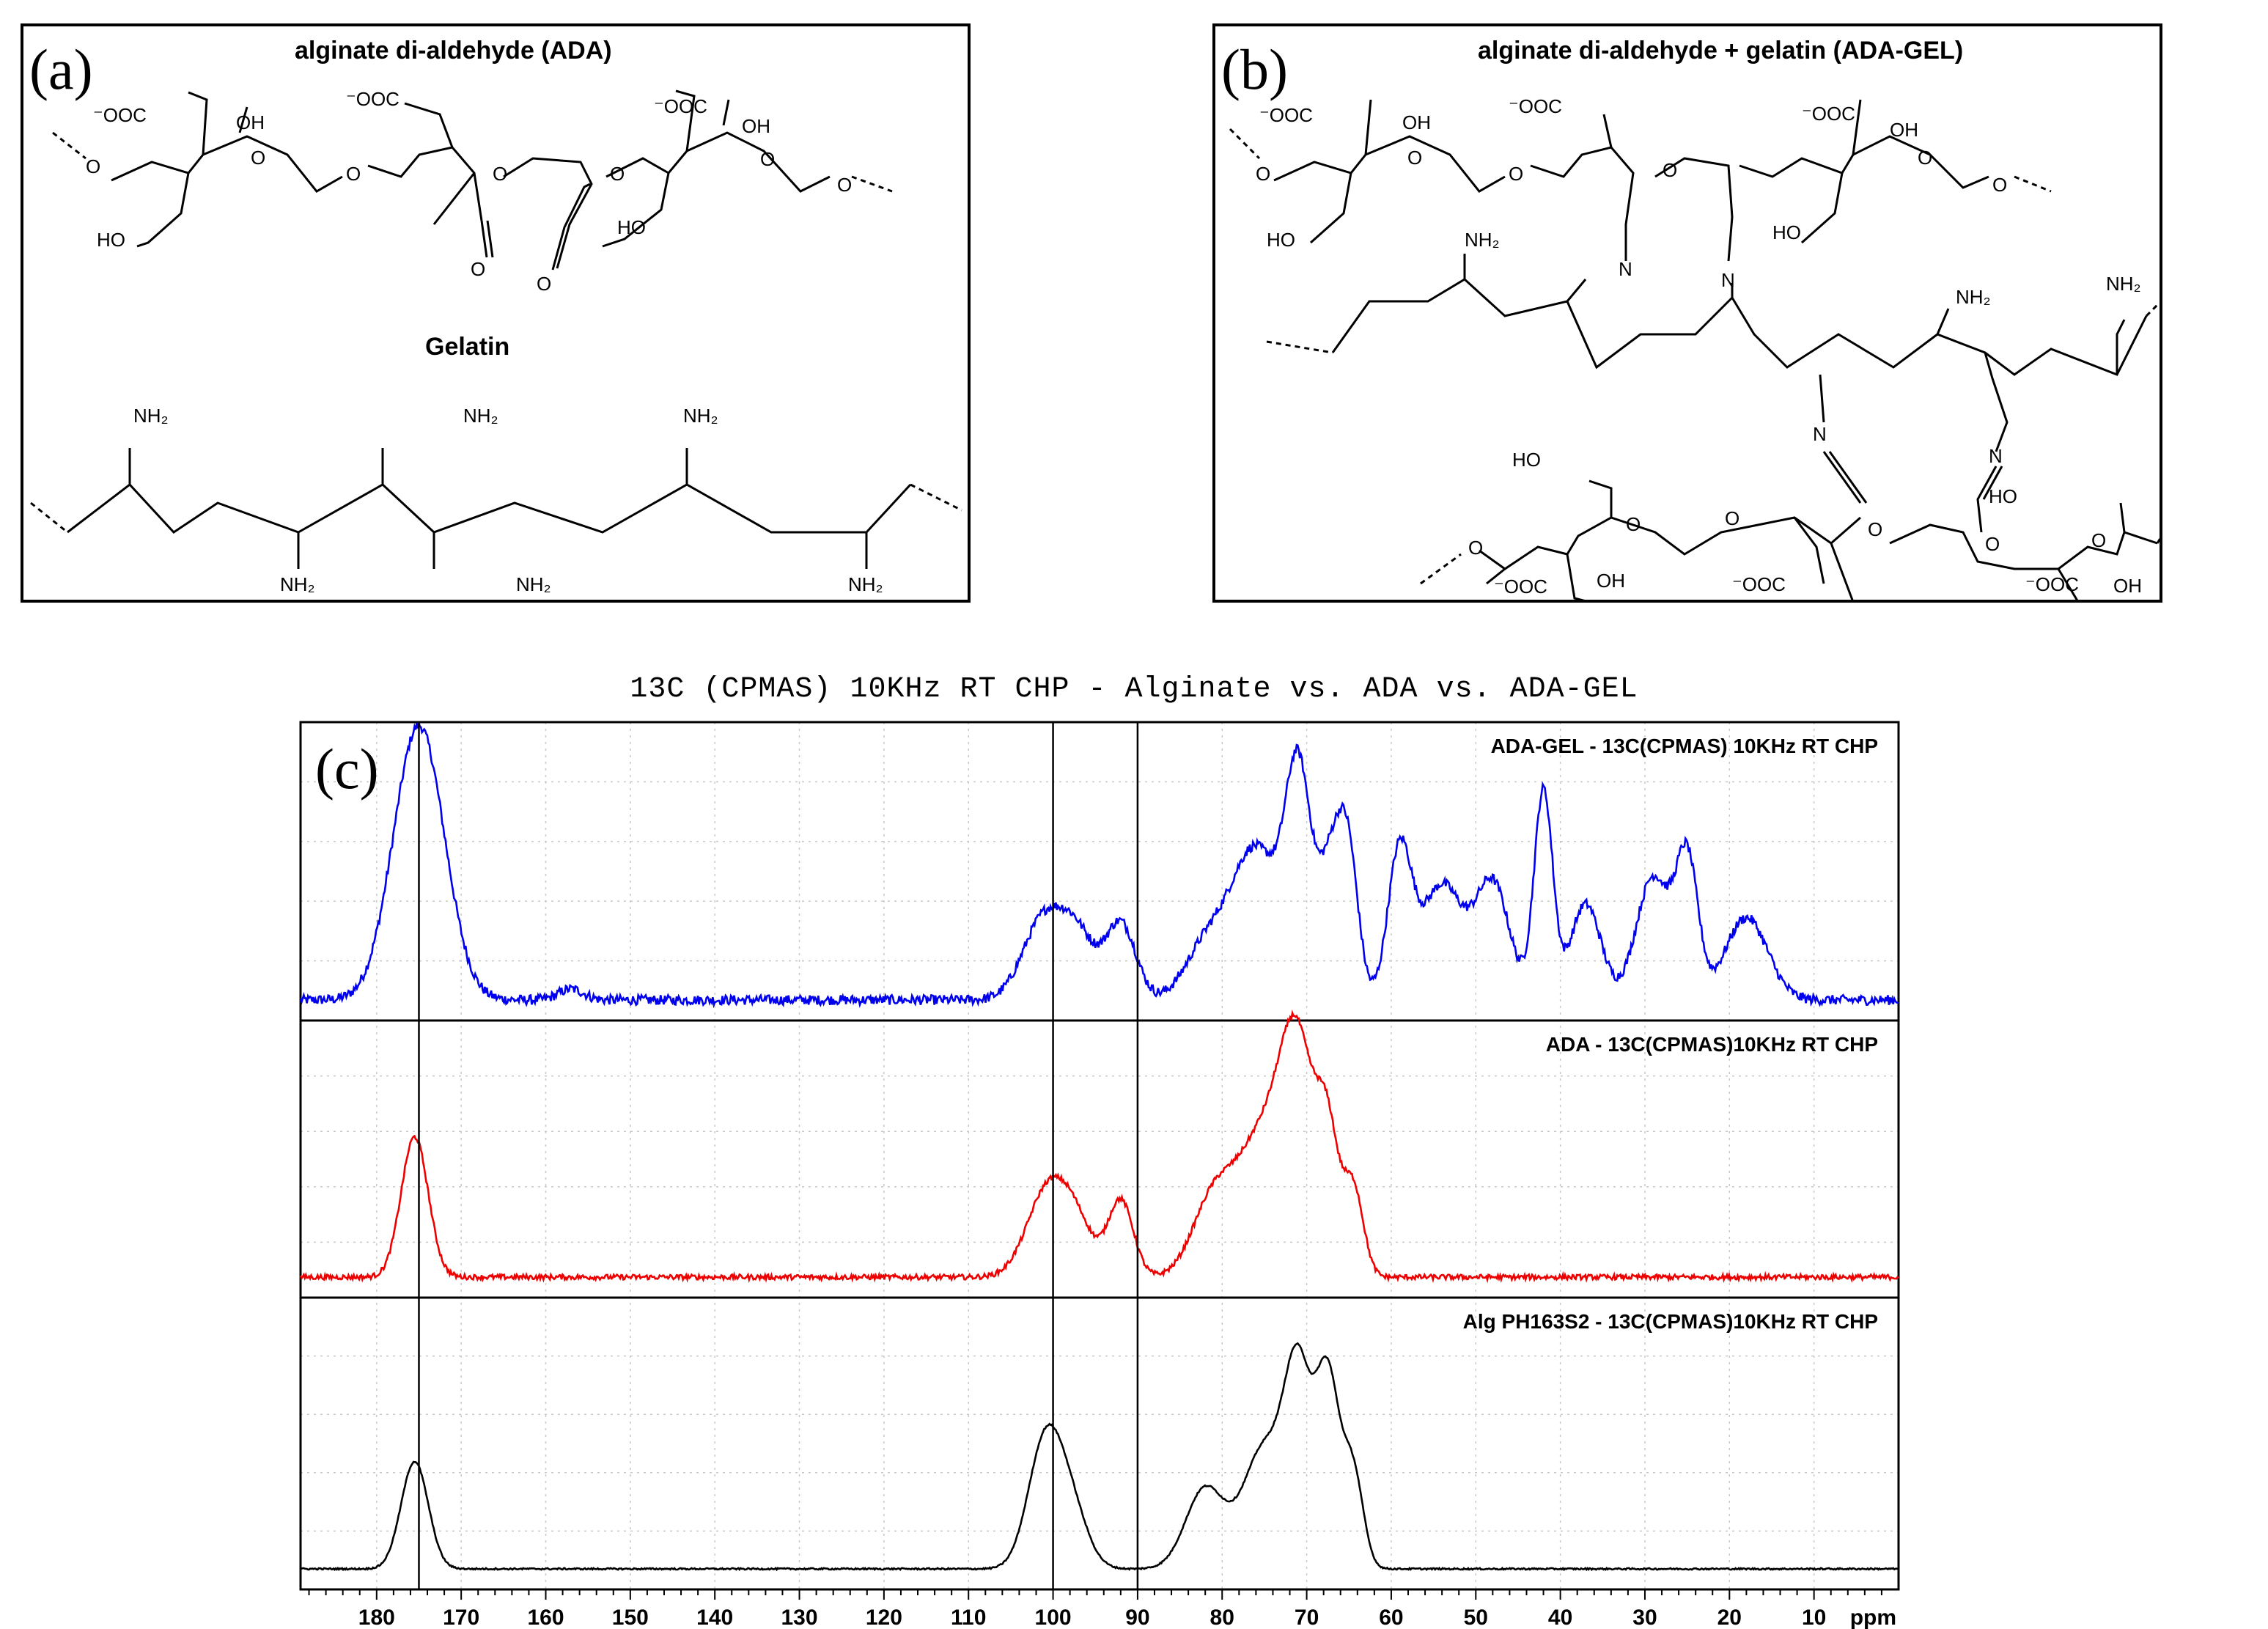 This screenshot has height=1629, width=2268. What do you see at coordinates (2098, 540) in the screenshot?
I see `b-label-ring-o-4: O` at bounding box center [2098, 540].